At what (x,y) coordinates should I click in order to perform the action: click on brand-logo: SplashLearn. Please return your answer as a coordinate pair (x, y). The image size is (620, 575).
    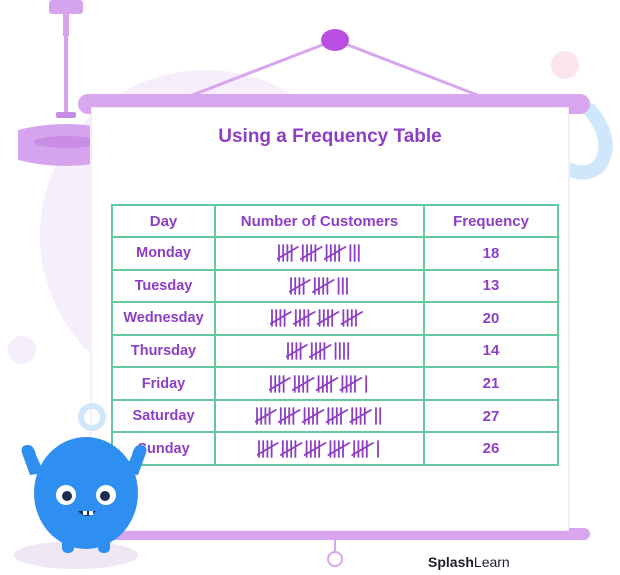
    Looking at the image, I should click on (469, 562).